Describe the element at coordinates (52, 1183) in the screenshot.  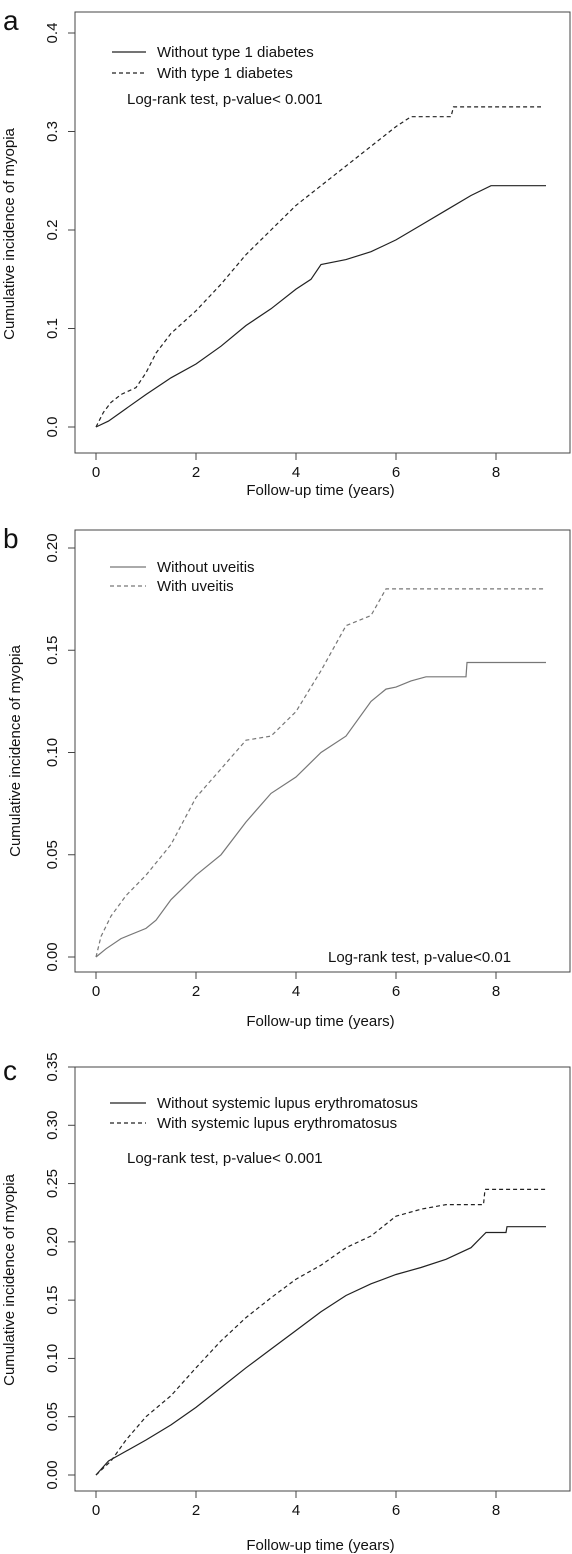
I see `y-tick-label: 0.25` at that location.